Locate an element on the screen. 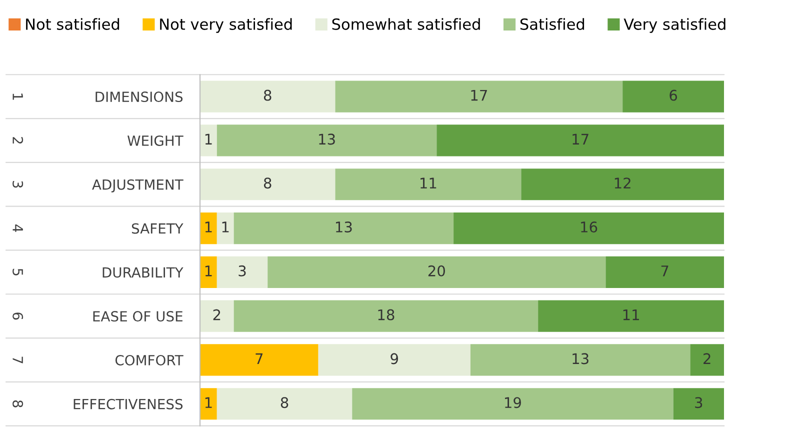  data-label: 6 is located at coordinates (674, 95).